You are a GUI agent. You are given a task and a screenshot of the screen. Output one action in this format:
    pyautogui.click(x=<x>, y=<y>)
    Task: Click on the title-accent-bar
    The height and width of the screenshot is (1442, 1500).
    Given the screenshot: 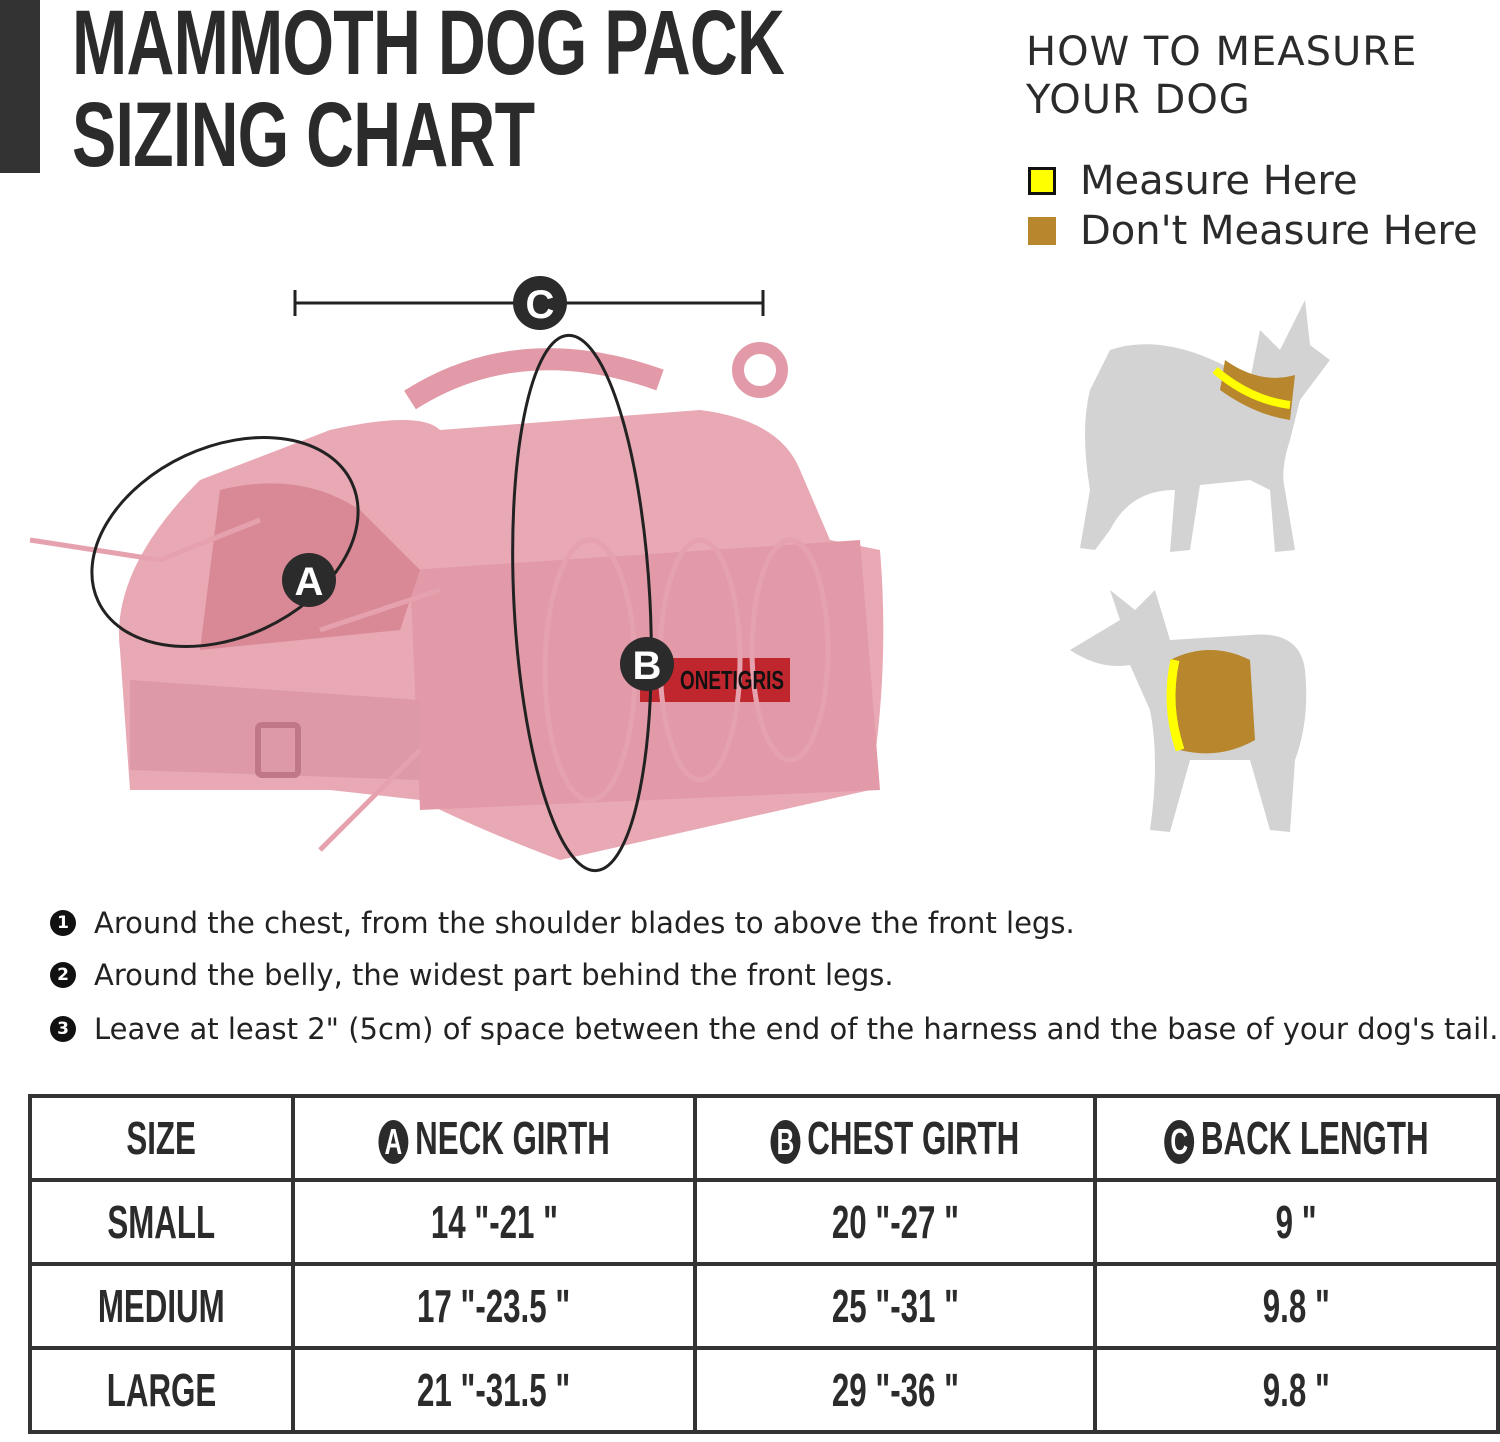 What is the action you would take?
    pyautogui.click(x=20, y=86)
    